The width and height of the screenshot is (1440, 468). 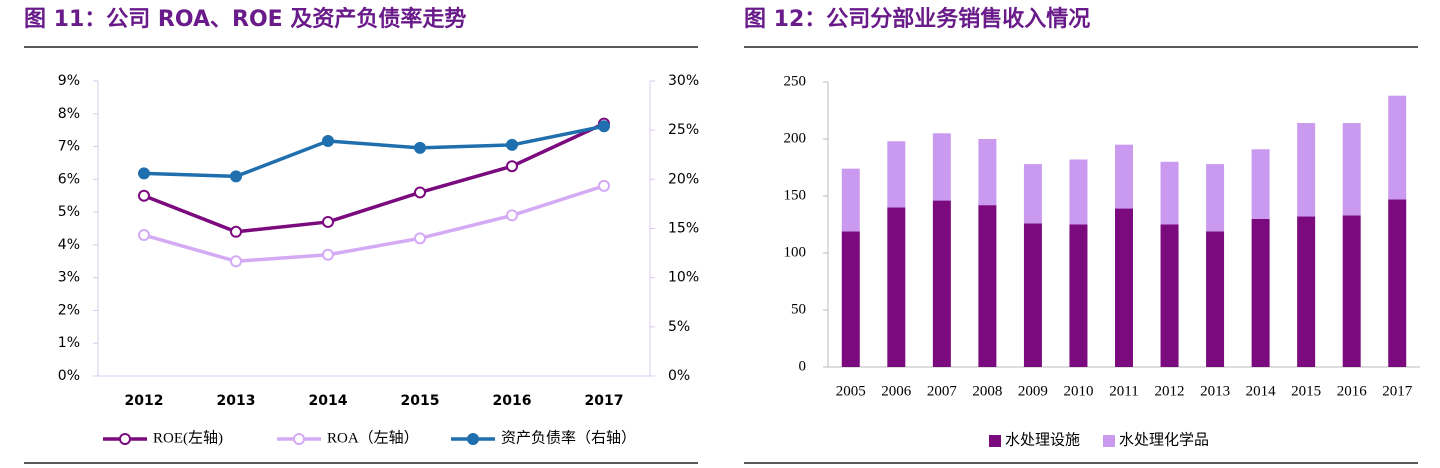 What do you see at coordinates (942, 391) in the screenshot?
I see `x-tick-label: 2007` at bounding box center [942, 391].